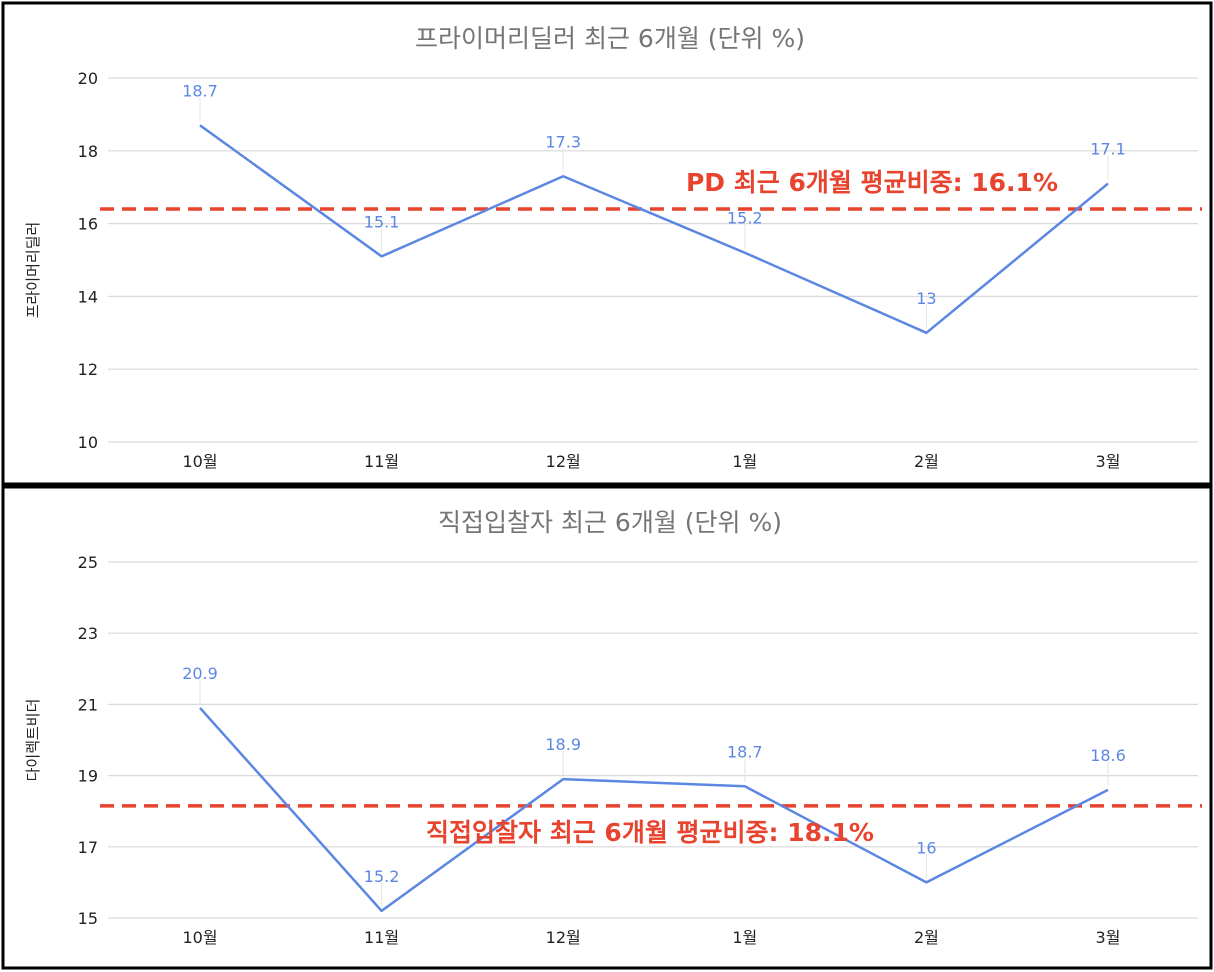 Image resolution: width=1214 pixels, height=972 pixels. What do you see at coordinates (563, 141) in the screenshot?
I see `data-label: 17.3` at bounding box center [563, 141].